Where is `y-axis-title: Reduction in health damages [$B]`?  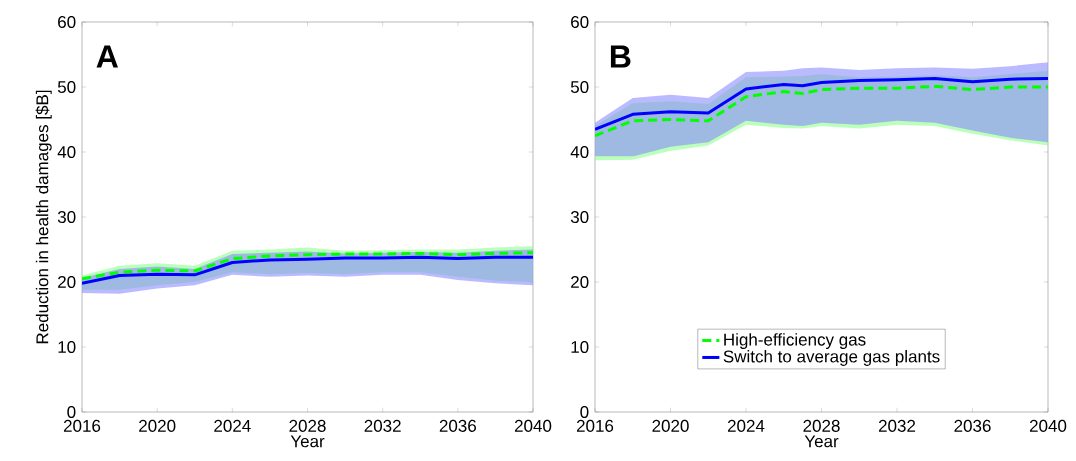
y-axis-title: Reduction in health damages [$B] is located at coordinates (43, 217).